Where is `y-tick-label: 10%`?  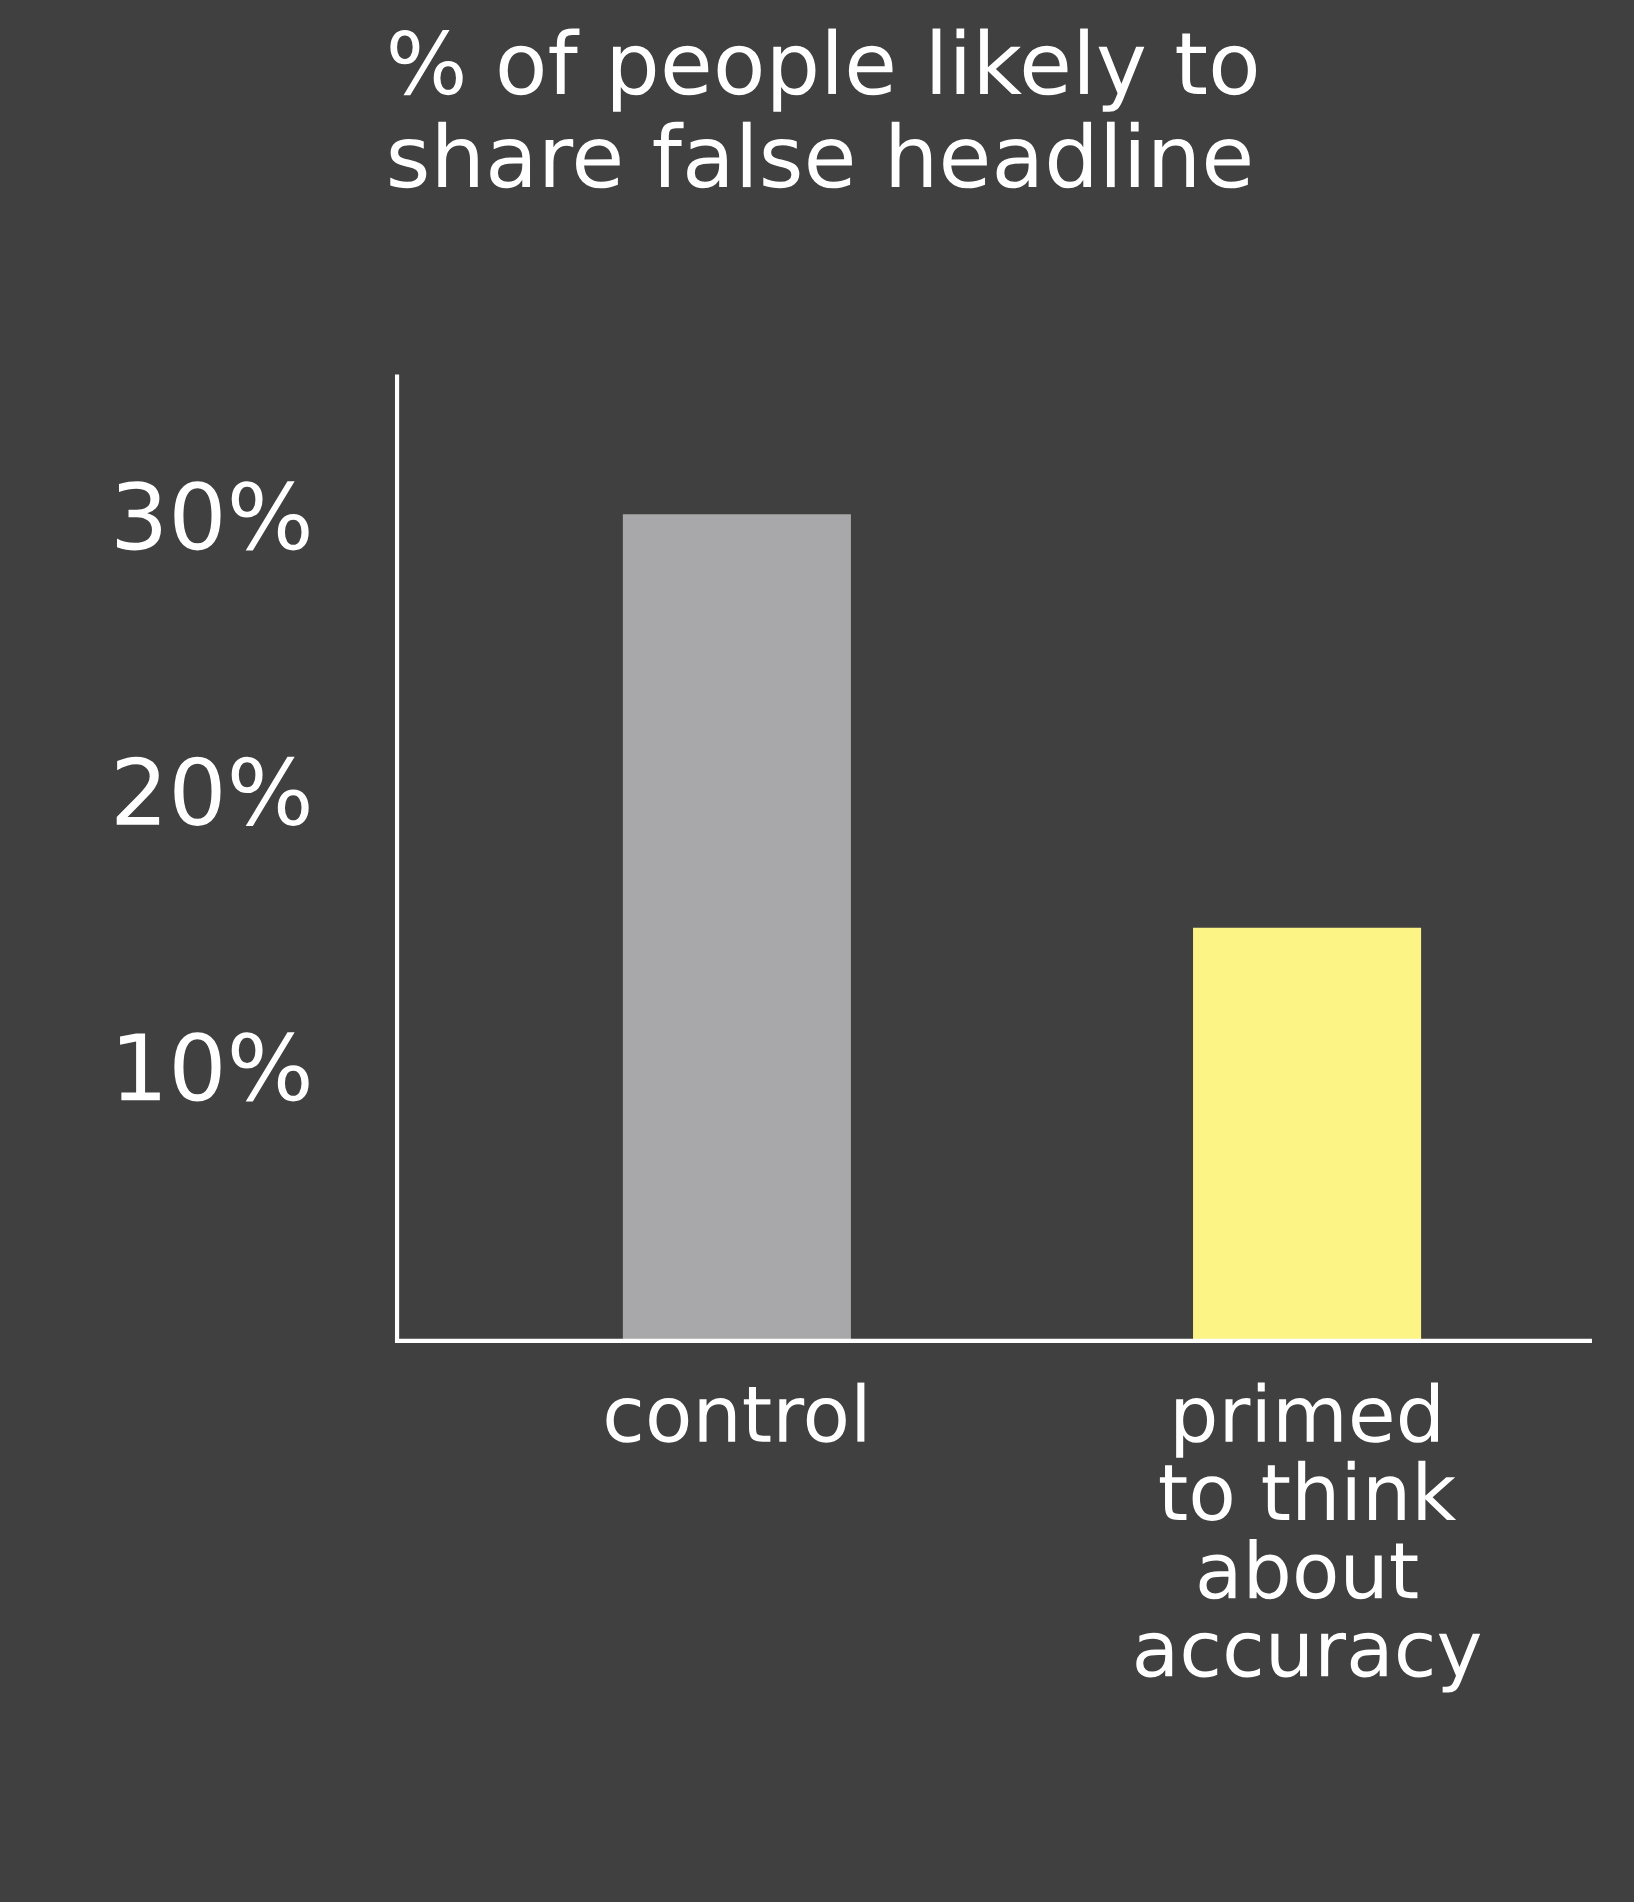
y-tick-label: 10% is located at coordinates (214, 1067).